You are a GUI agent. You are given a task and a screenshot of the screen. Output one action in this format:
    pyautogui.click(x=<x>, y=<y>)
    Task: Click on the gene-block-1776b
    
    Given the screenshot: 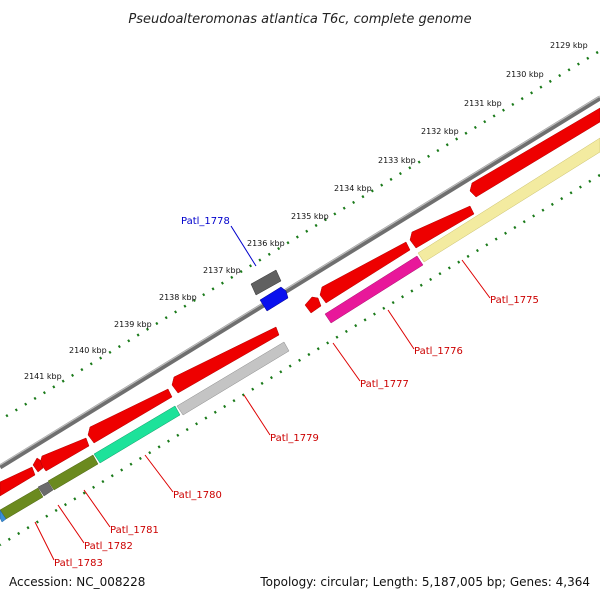 What is the action you would take?
    pyautogui.click(x=374, y=289)
    